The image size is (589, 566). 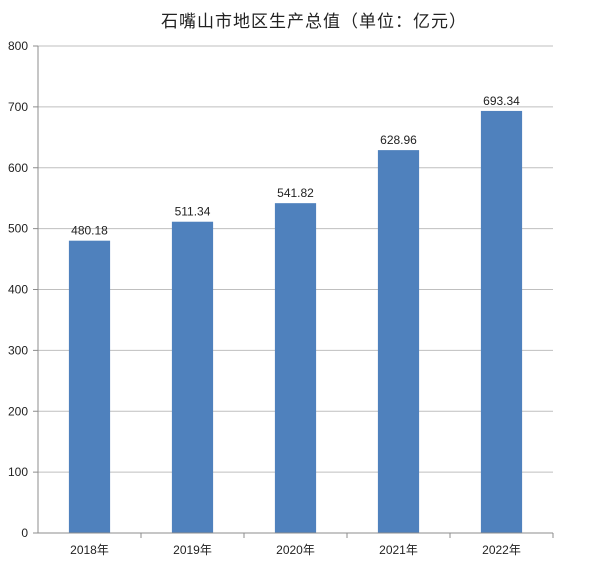 I want to click on y-tick-label: 100, so click(x=18, y=472).